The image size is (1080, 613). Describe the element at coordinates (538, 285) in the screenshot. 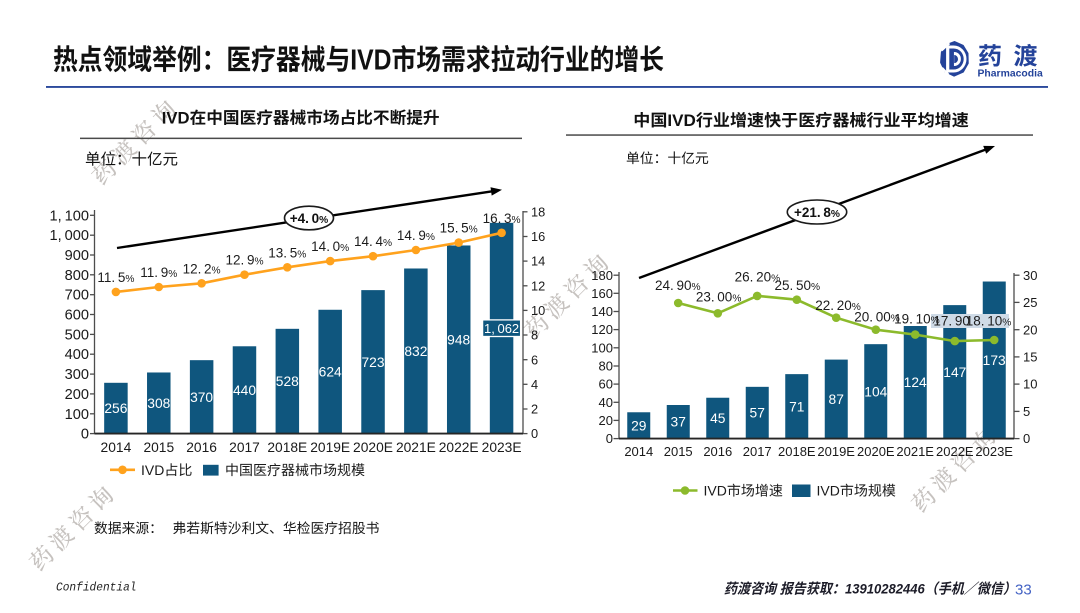

I see `svg-text: 12` at that location.